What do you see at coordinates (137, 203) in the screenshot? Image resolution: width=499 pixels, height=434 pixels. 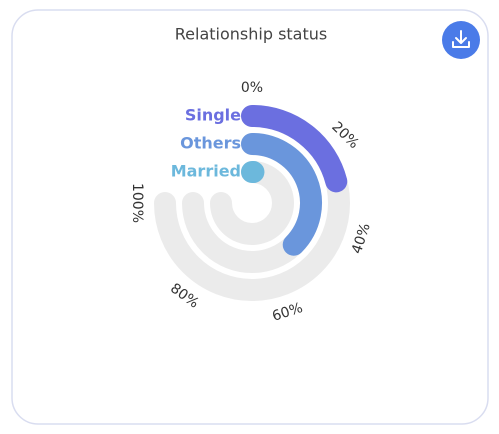 I see `tick-label: 100%` at bounding box center [137, 203].